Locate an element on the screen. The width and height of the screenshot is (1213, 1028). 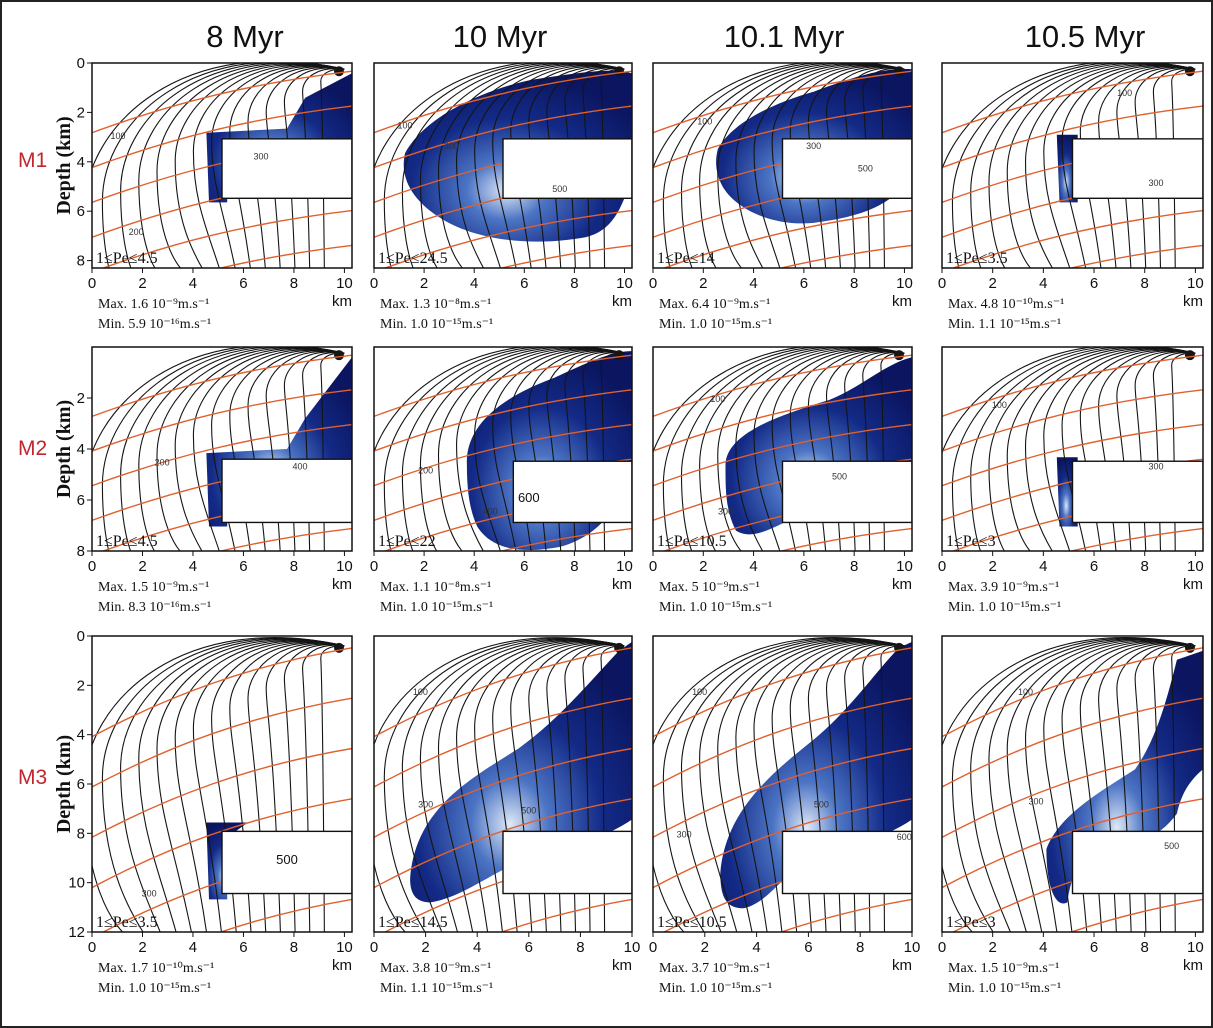
max-velocity: Max. 1.6 10⁻⁹m.s⁻¹ is located at coordinates (153, 304).